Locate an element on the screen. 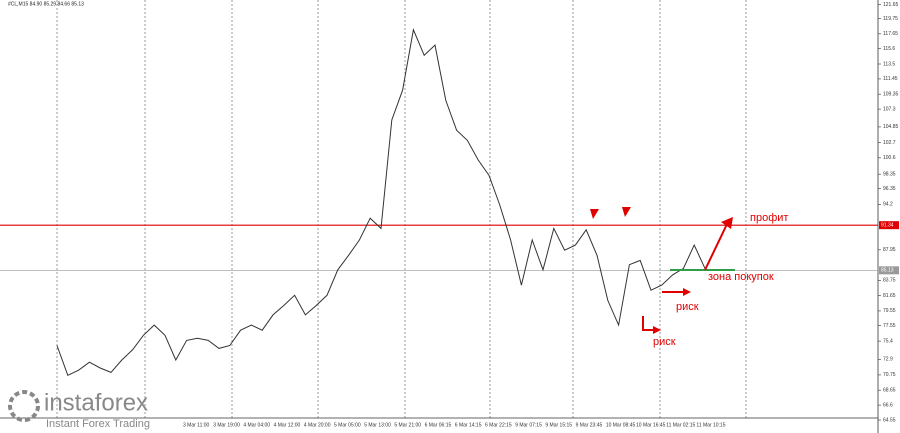 This screenshot has height=433, width=900. y-tick-label: 72.9 is located at coordinates (888, 360).